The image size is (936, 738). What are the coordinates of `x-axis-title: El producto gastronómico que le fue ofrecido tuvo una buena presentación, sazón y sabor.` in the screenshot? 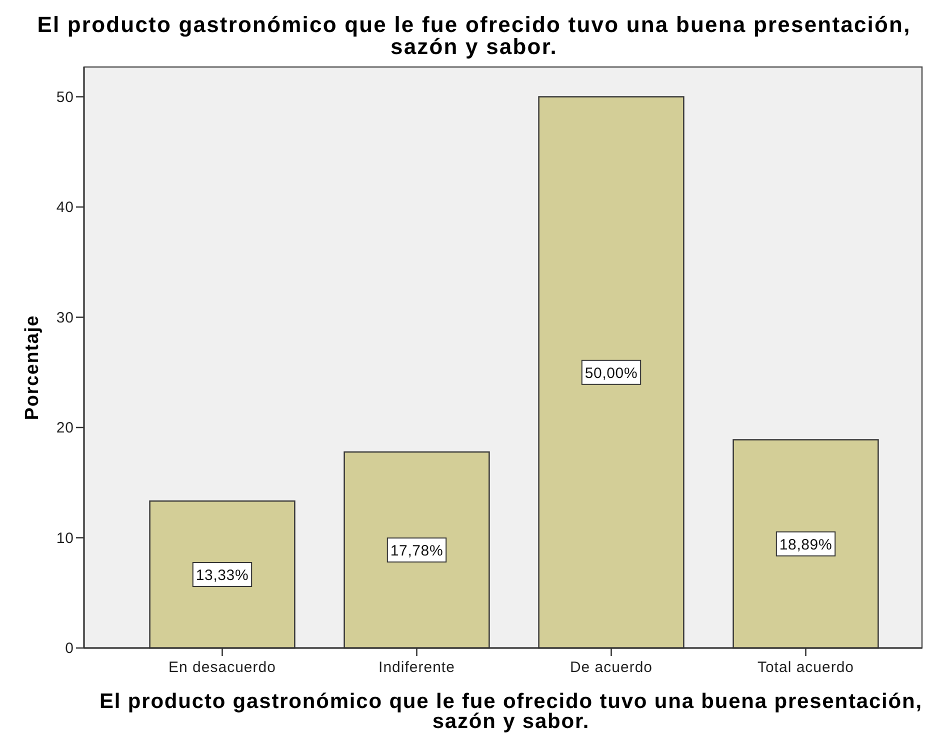 It's located at (511, 711).